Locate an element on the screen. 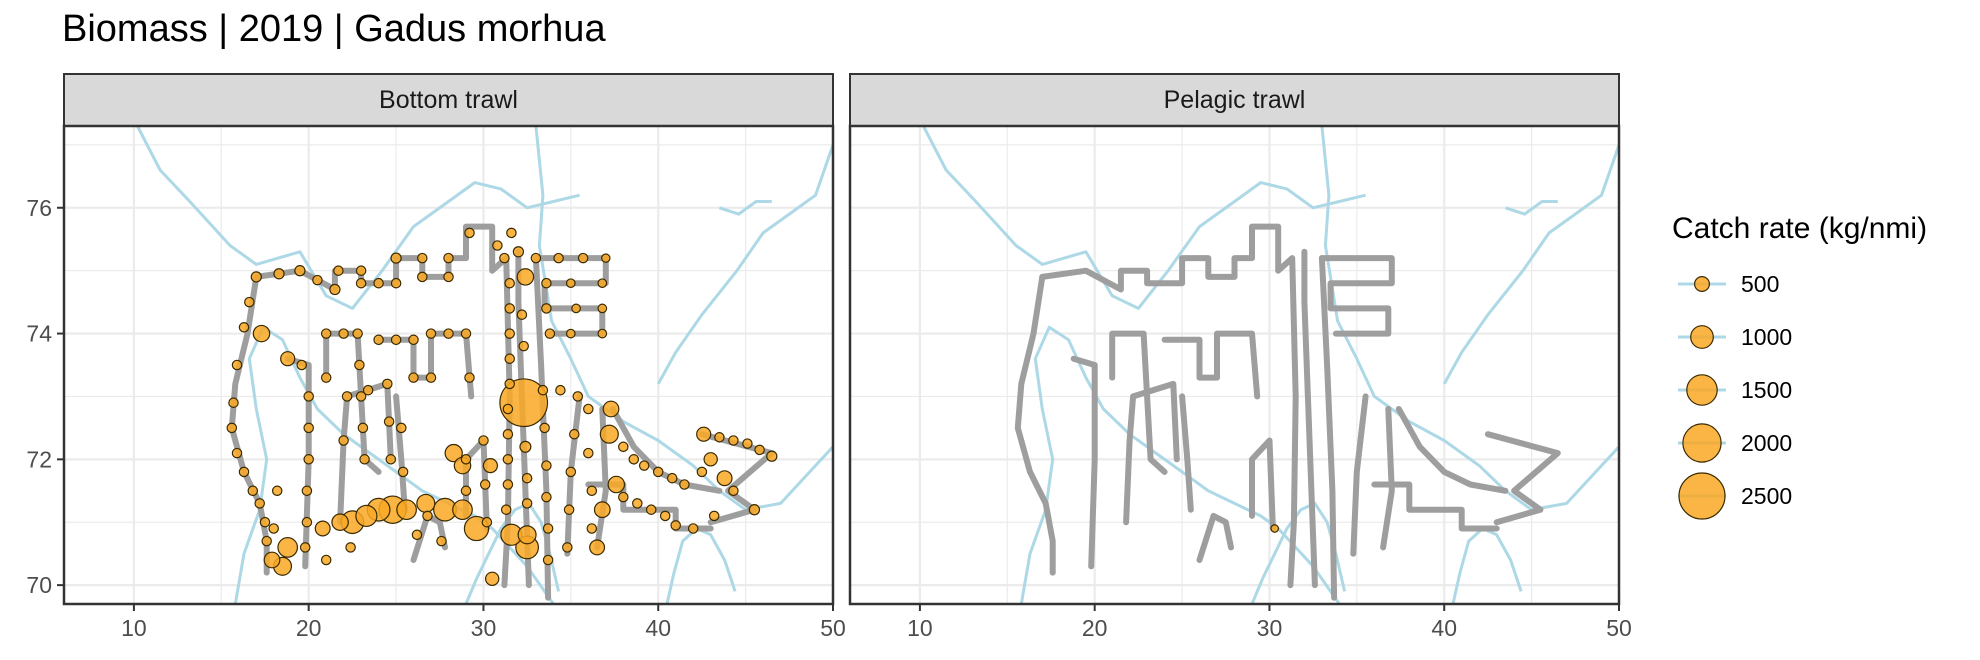 The height and width of the screenshot is (660, 1980). catch-point-layer is located at coordinates (1275, 528).